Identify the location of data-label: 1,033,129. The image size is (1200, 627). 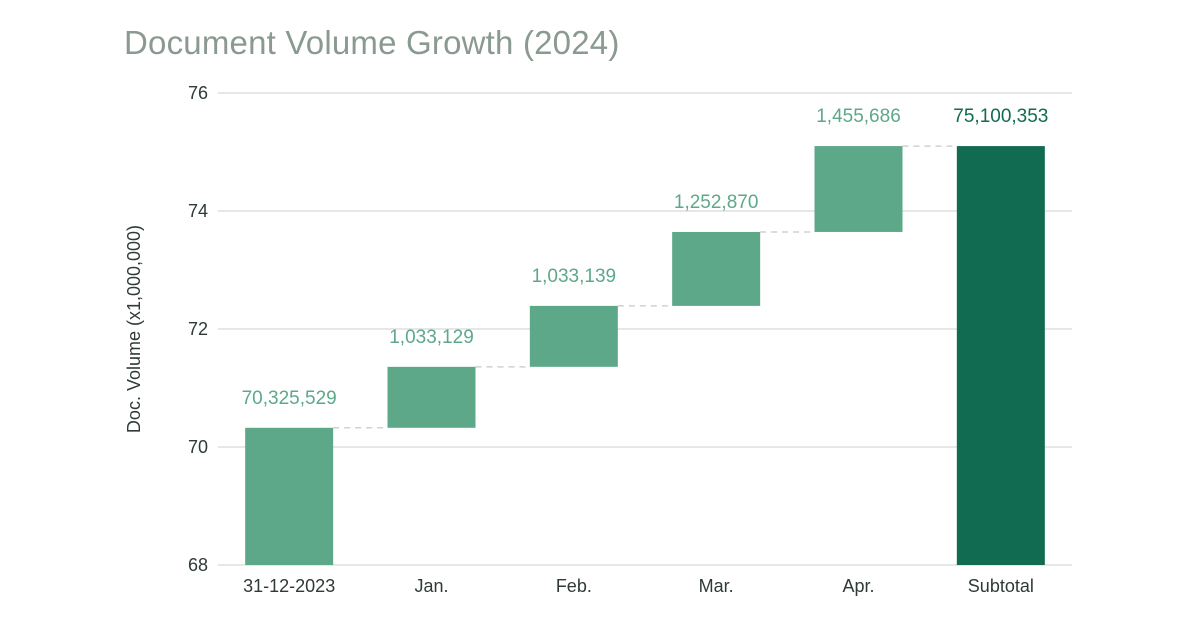
(431, 337).